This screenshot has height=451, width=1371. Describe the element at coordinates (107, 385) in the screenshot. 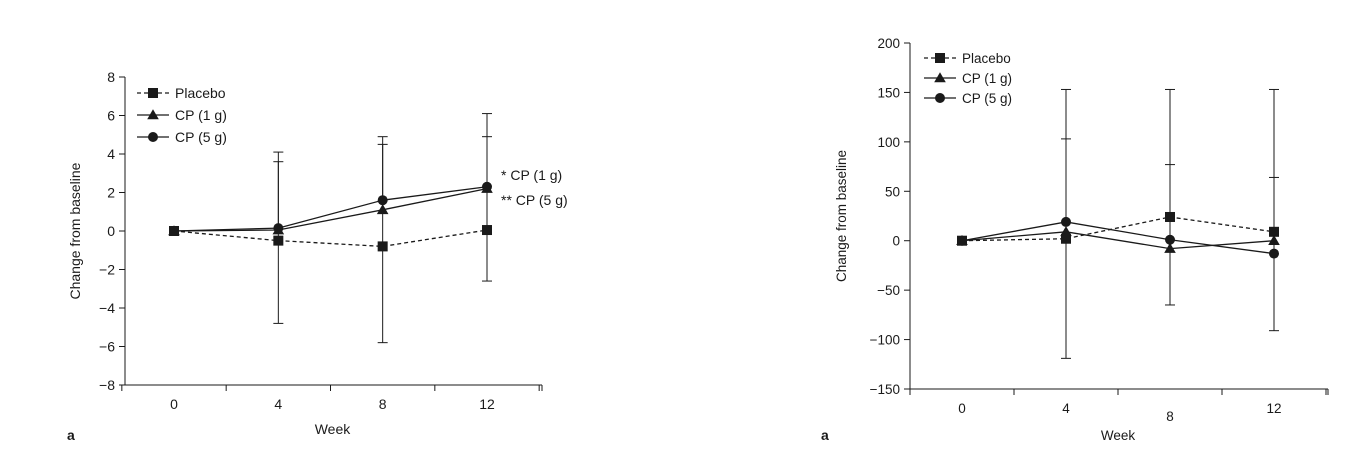

I see `y-tick-label: −8` at that location.